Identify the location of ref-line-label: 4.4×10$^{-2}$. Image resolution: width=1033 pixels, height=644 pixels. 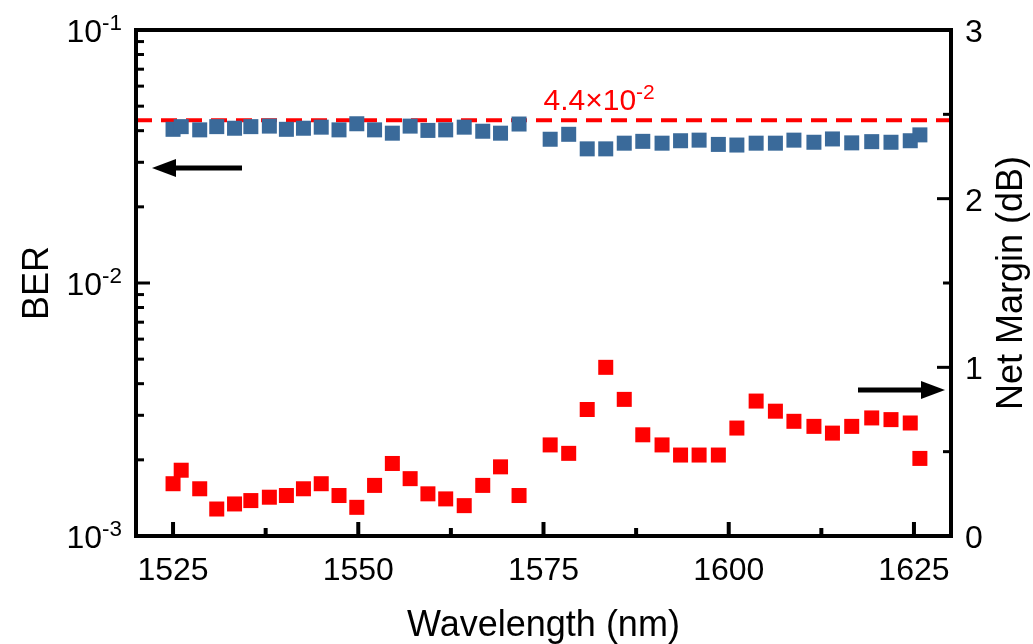
(599, 98).